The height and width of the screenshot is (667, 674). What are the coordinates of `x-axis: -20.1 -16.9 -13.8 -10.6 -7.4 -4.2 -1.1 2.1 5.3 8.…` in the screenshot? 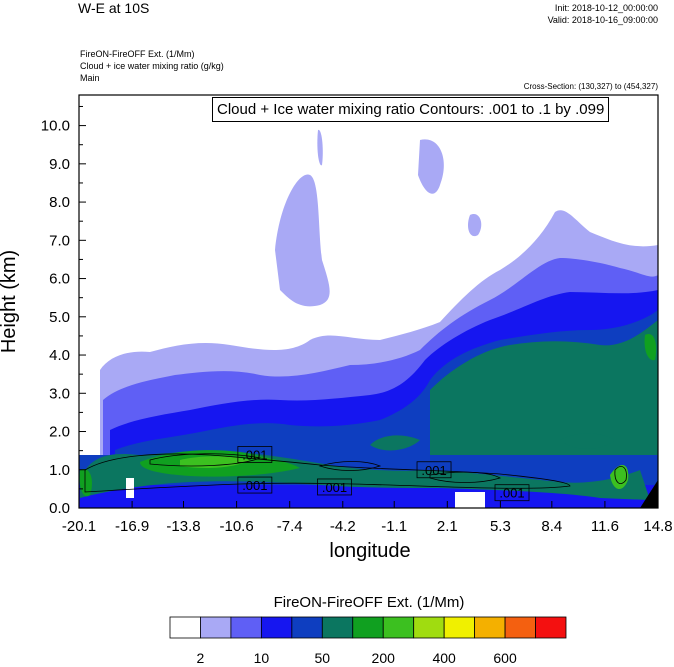 It's located at (367, 518).